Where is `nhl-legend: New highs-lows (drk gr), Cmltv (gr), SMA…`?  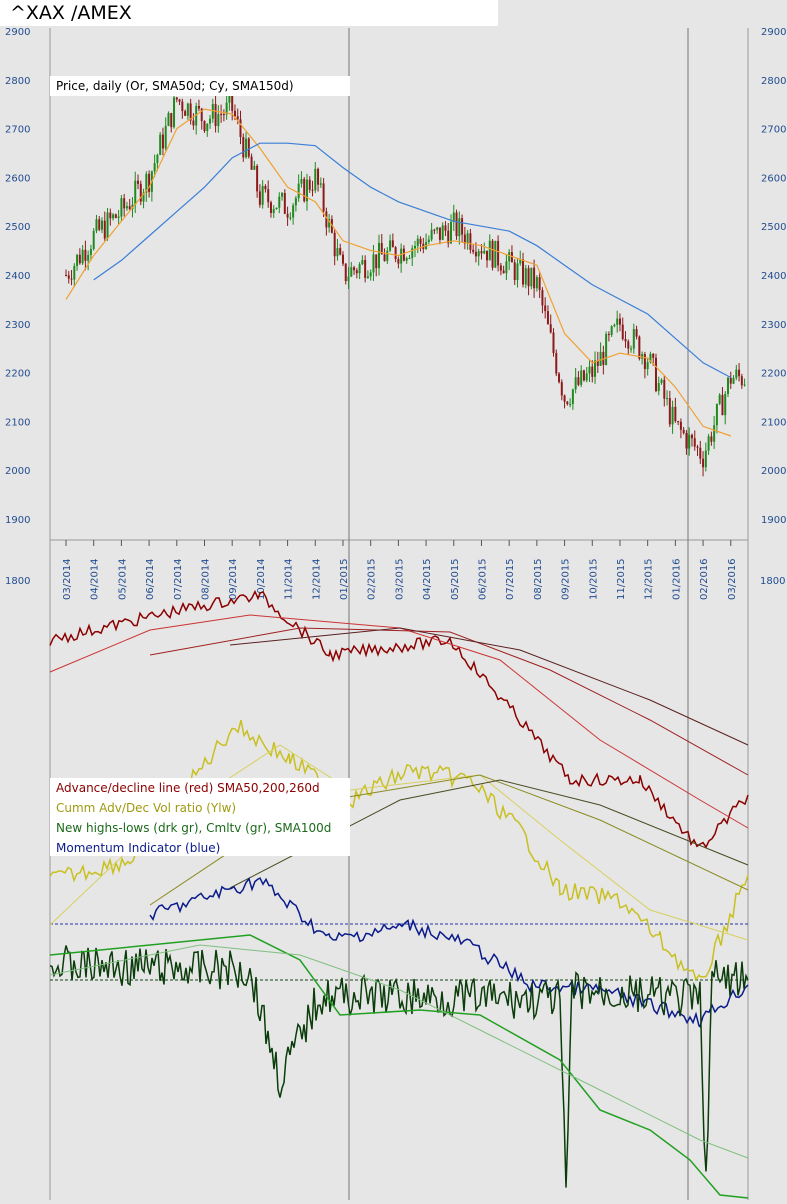 nhl-legend: New highs-lows (drk gr), Cmltv (gr), SMA… is located at coordinates (200, 828).